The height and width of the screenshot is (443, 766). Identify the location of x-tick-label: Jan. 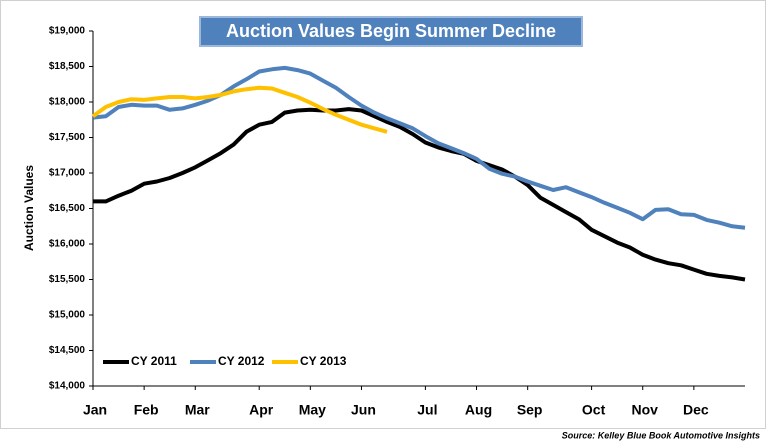
(95, 410).